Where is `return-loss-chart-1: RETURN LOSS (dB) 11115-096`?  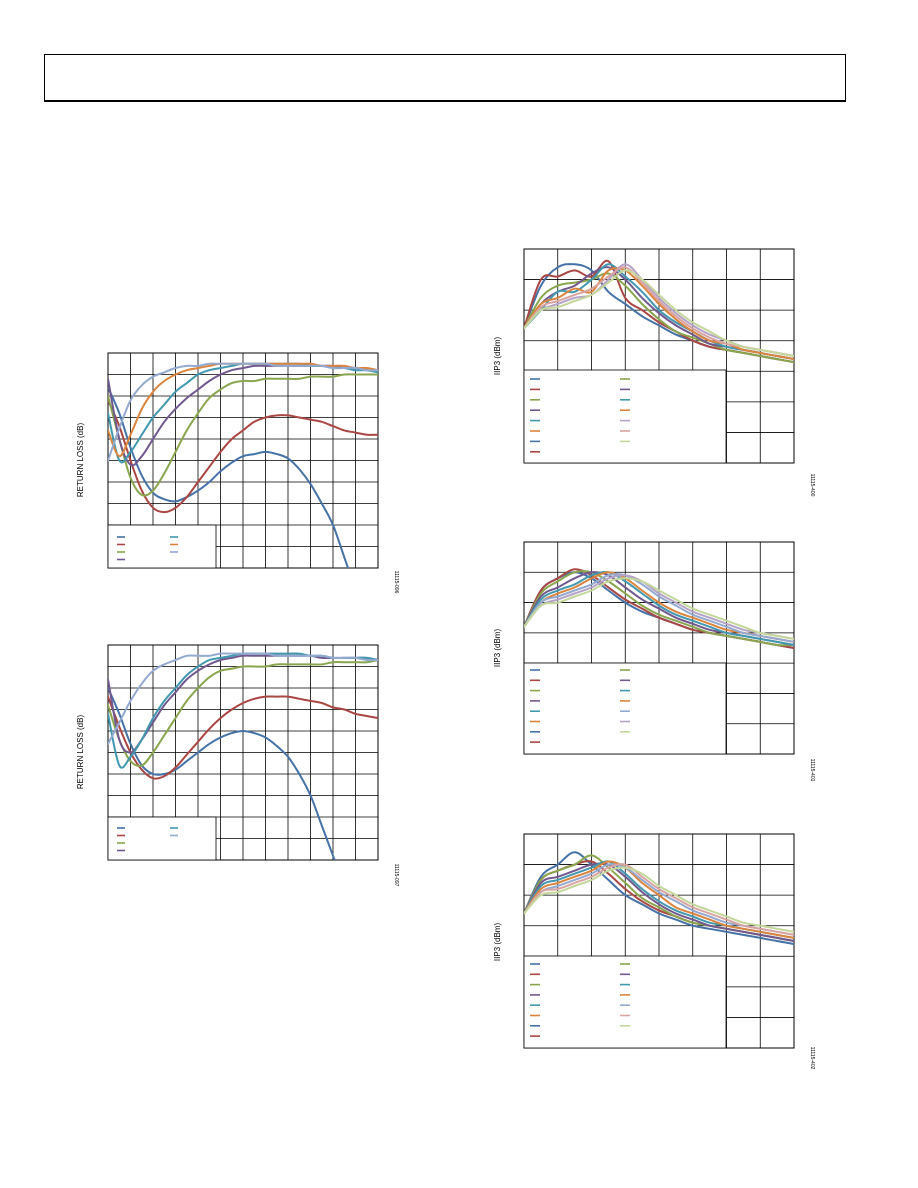 return-loss-chart-1: RETURN LOSS (dB) 11115-096 is located at coordinates (237, 473).